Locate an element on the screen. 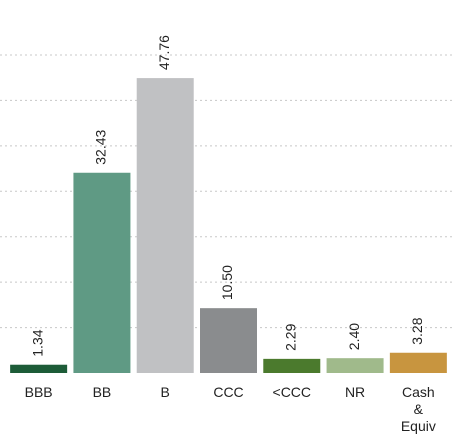 The height and width of the screenshot is (445, 454). value-label: 47.76 is located at coordinates (164, 52).